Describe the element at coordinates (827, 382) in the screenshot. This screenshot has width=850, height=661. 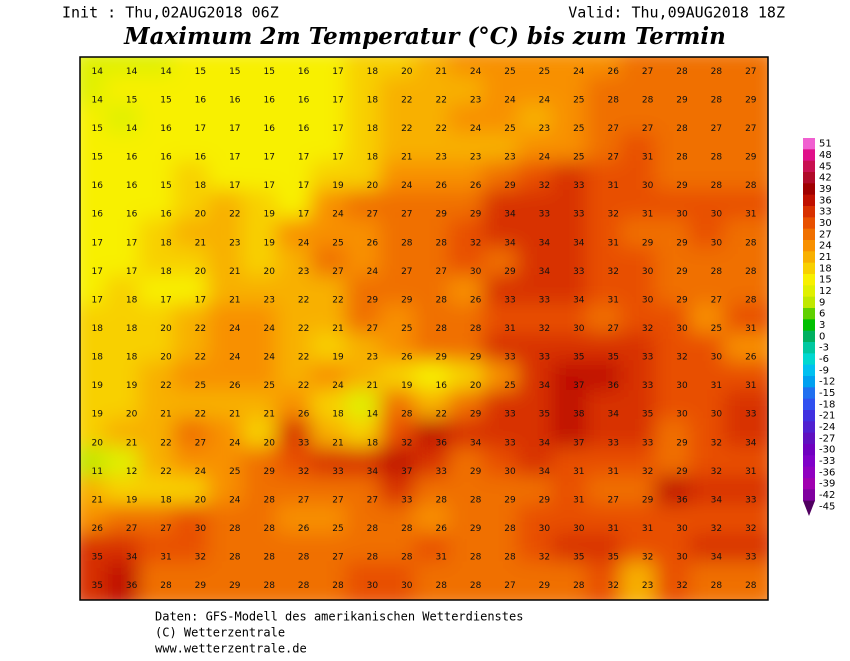
I see `colorbar-label: -12` at that location.